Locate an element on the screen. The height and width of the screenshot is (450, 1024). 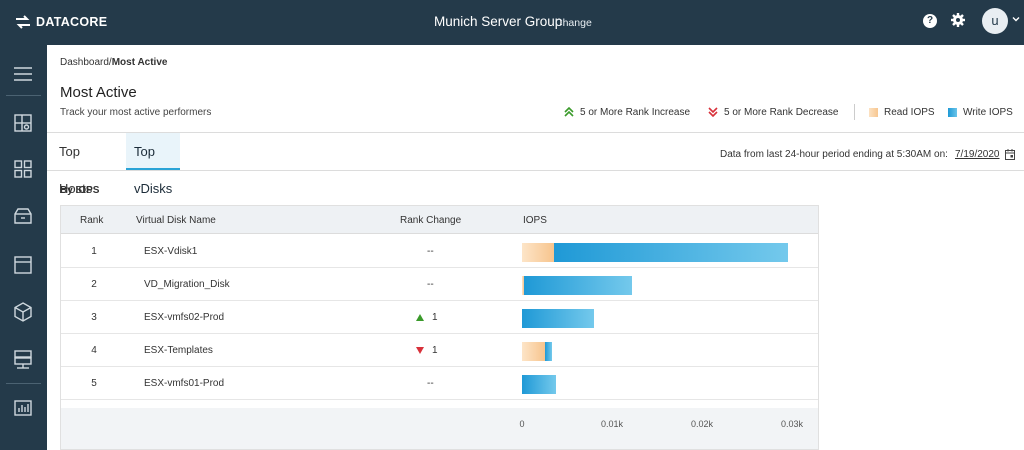
table-row: 5 ESX-vmfs01-Prod -- is located at coordinates (439, 383).